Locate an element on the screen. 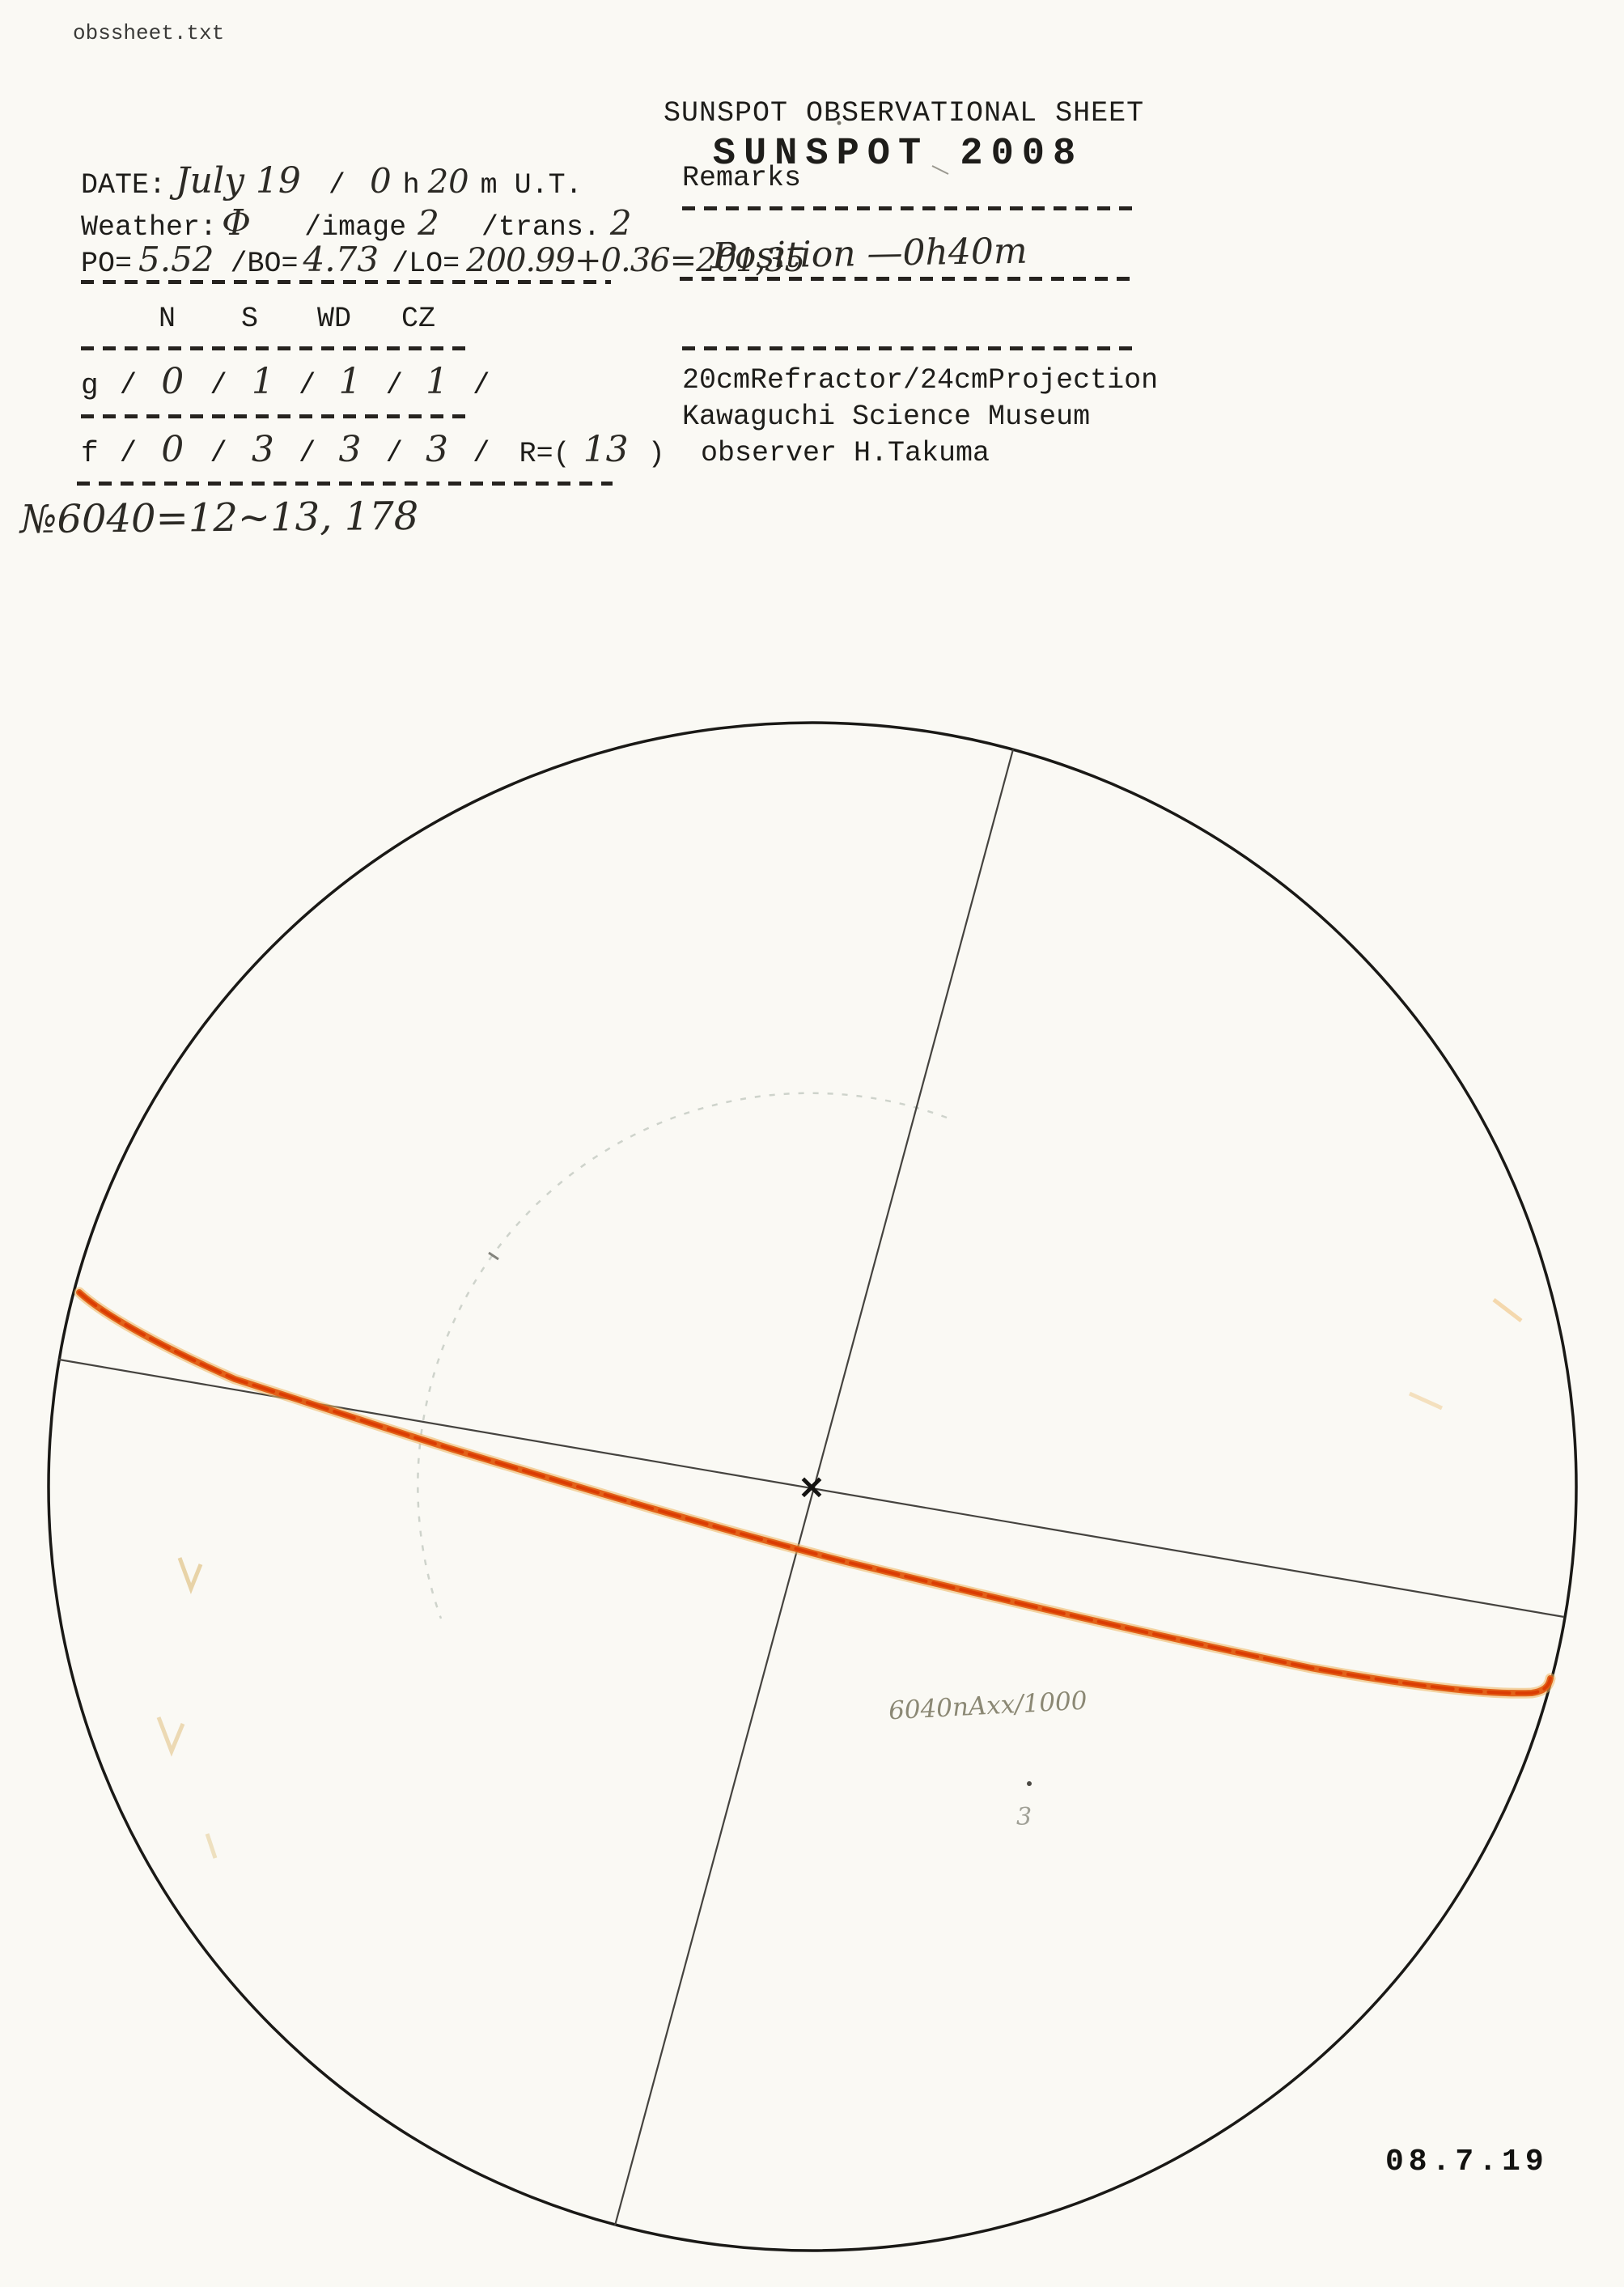 The width and height of the screenshot is (1624, 2287). disk-center-mark: × is located at coordinates (811, 1486).